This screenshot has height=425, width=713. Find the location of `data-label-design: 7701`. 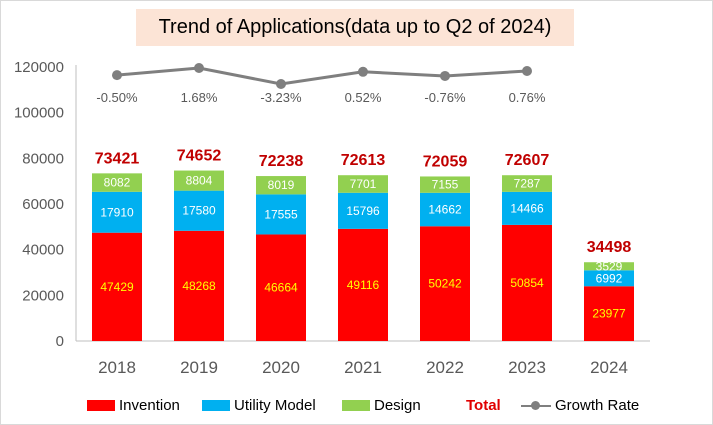

data-label-design: 7701 is located at coordinates (363, 184).